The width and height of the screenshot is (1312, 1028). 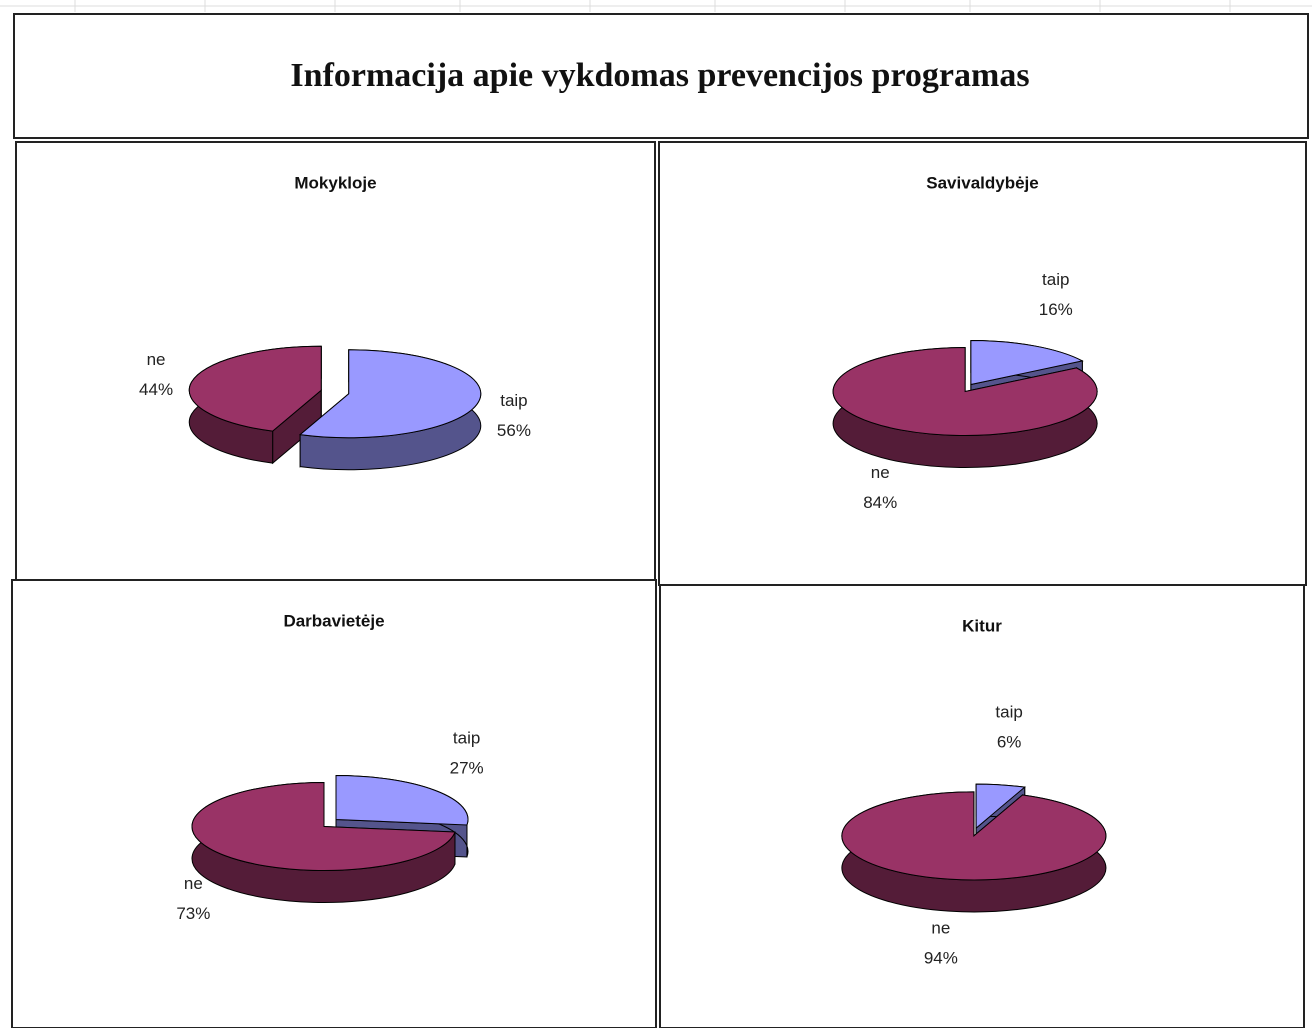 I want to click on title-box, so click(x=661, y=76).